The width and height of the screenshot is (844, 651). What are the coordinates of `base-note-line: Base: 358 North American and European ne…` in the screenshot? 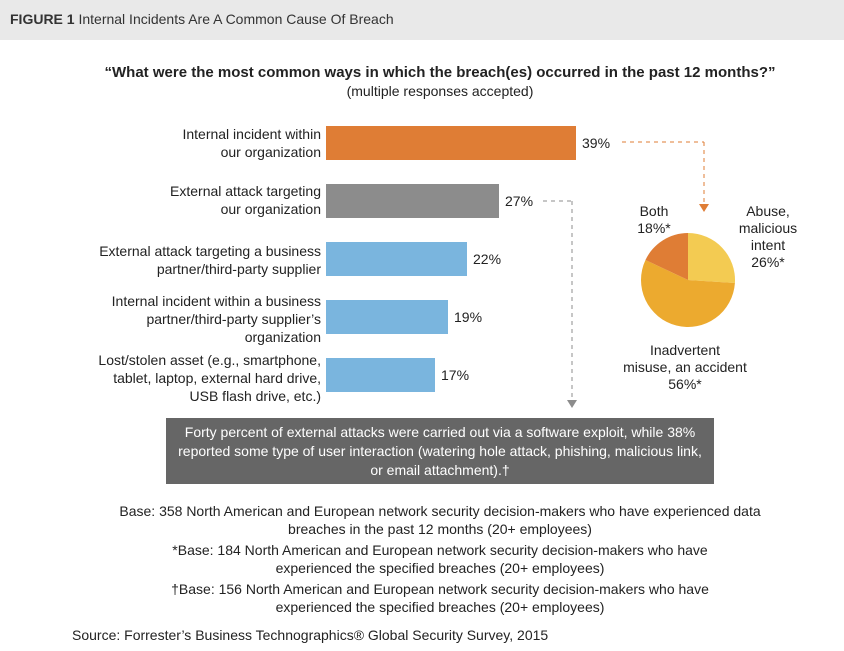 It's located at (440, 511).